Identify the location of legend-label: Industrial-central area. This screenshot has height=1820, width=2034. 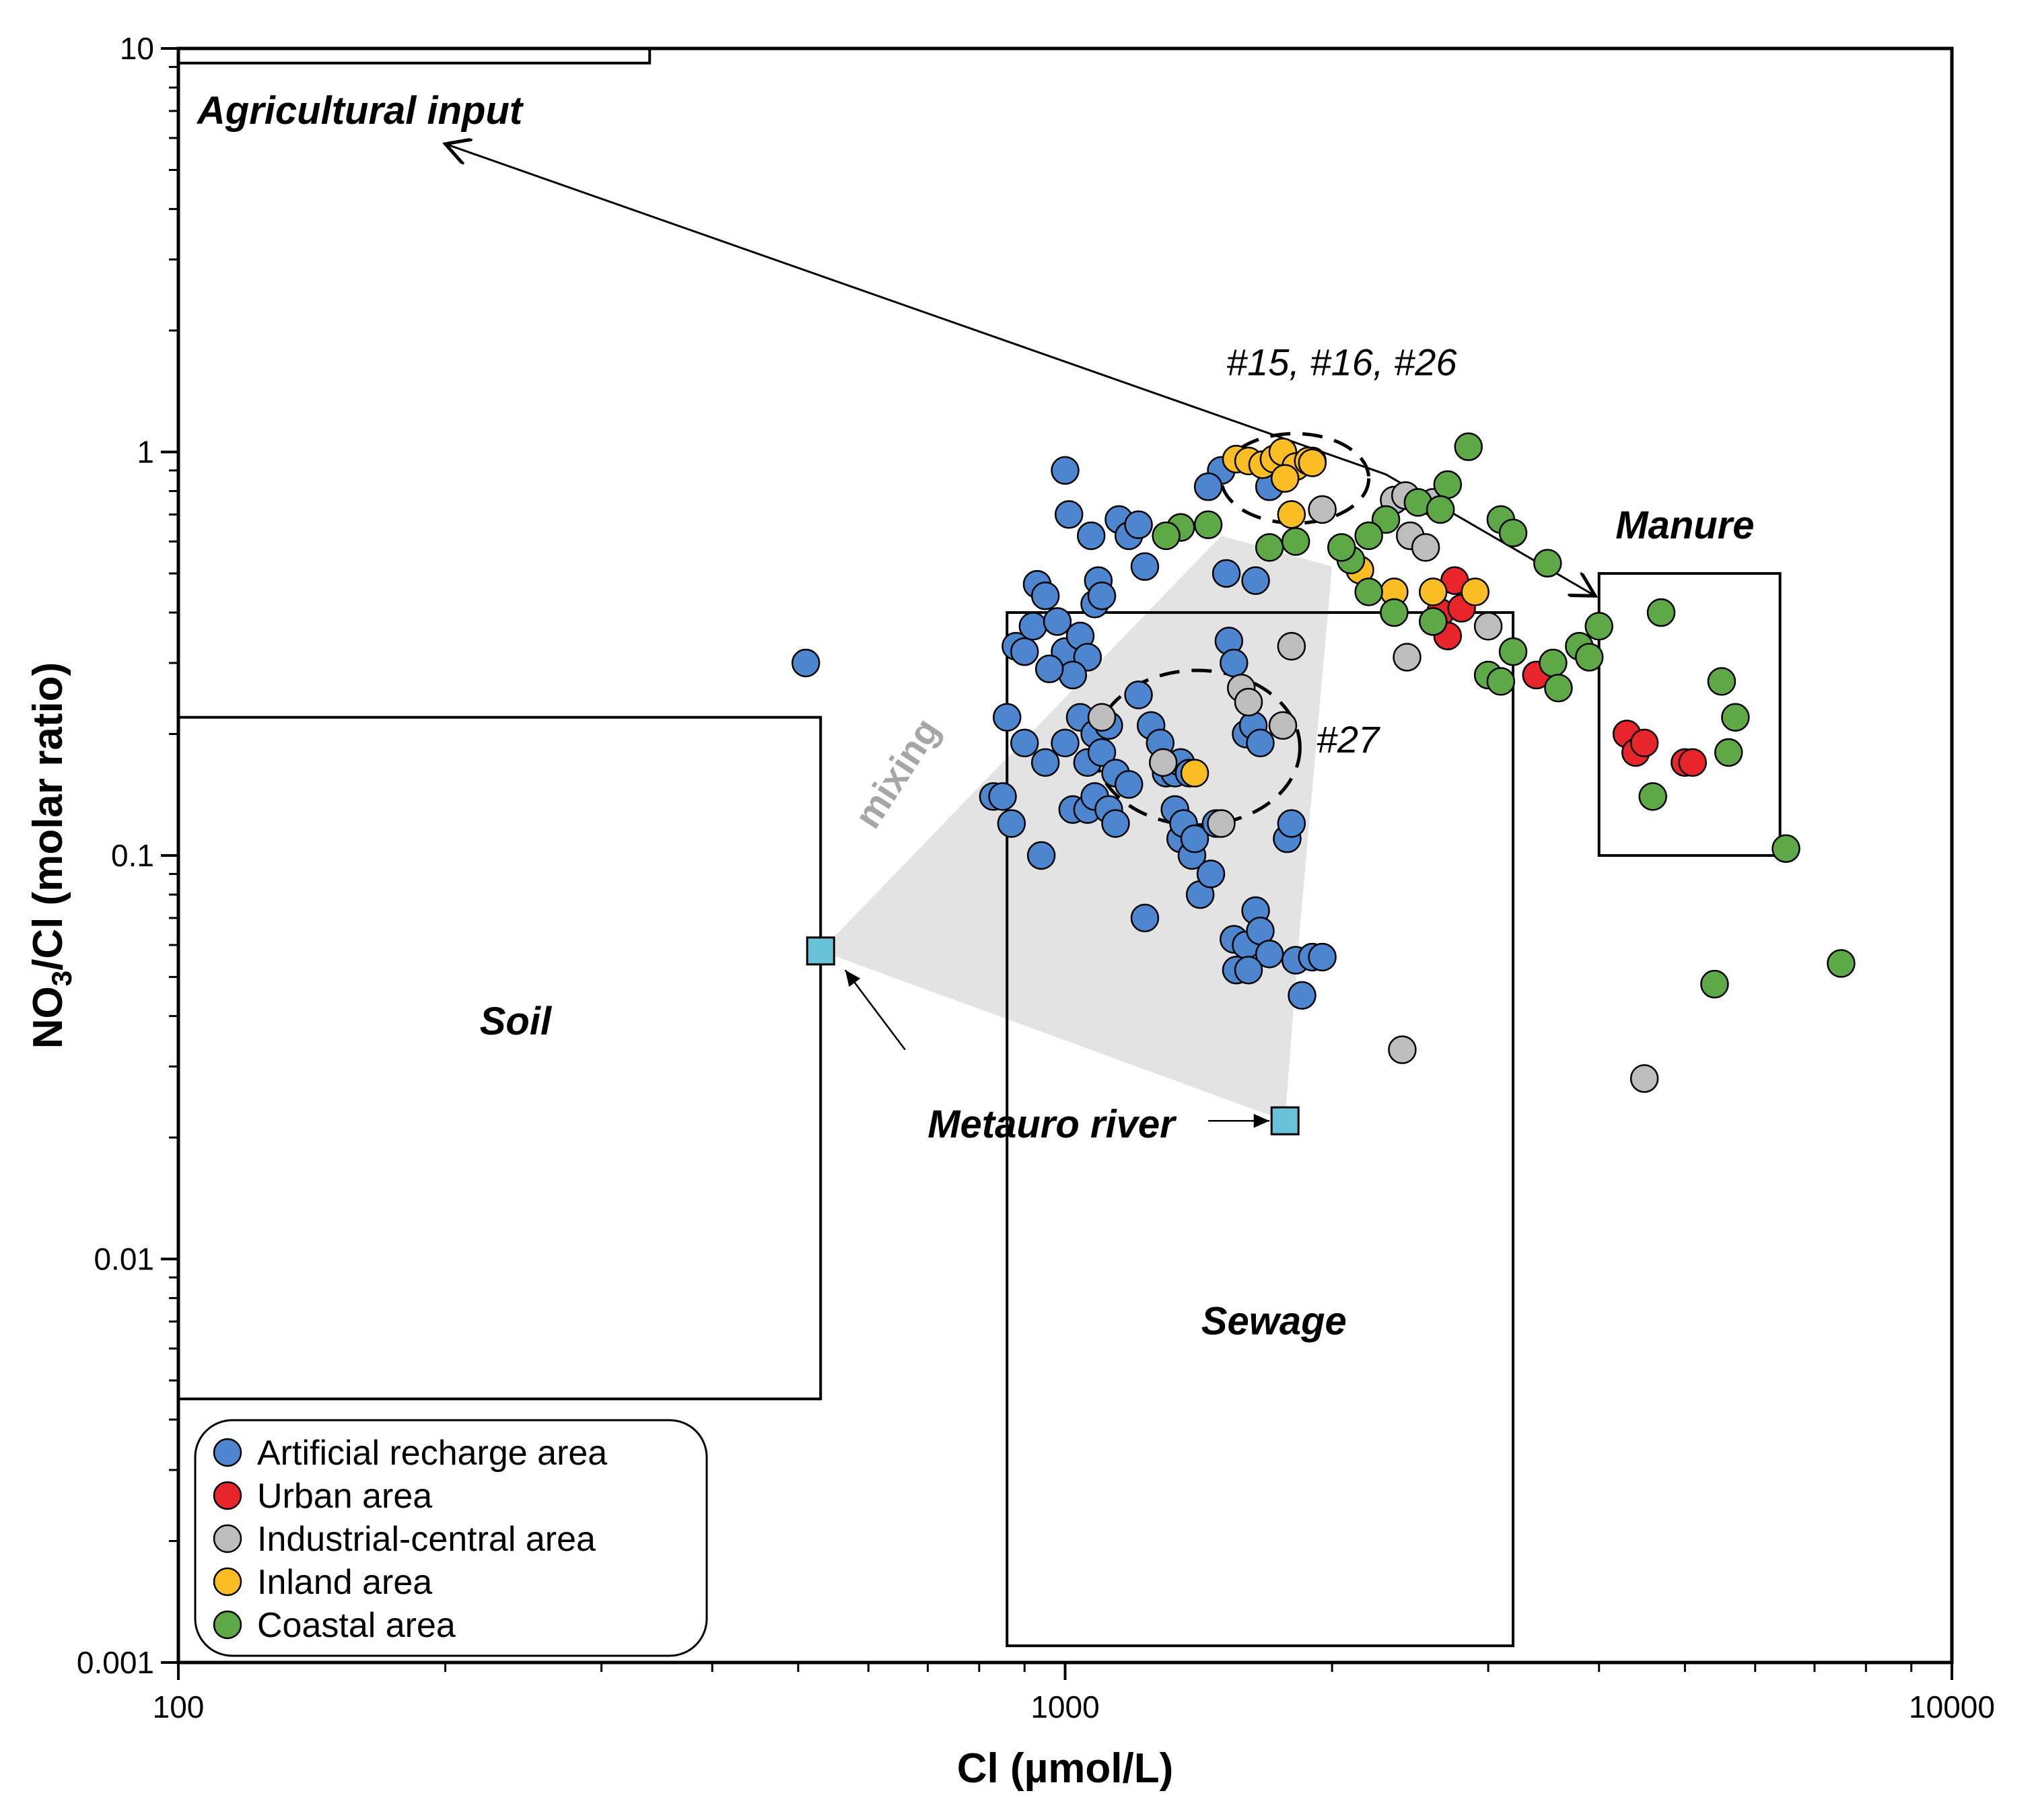
(426, 1539).